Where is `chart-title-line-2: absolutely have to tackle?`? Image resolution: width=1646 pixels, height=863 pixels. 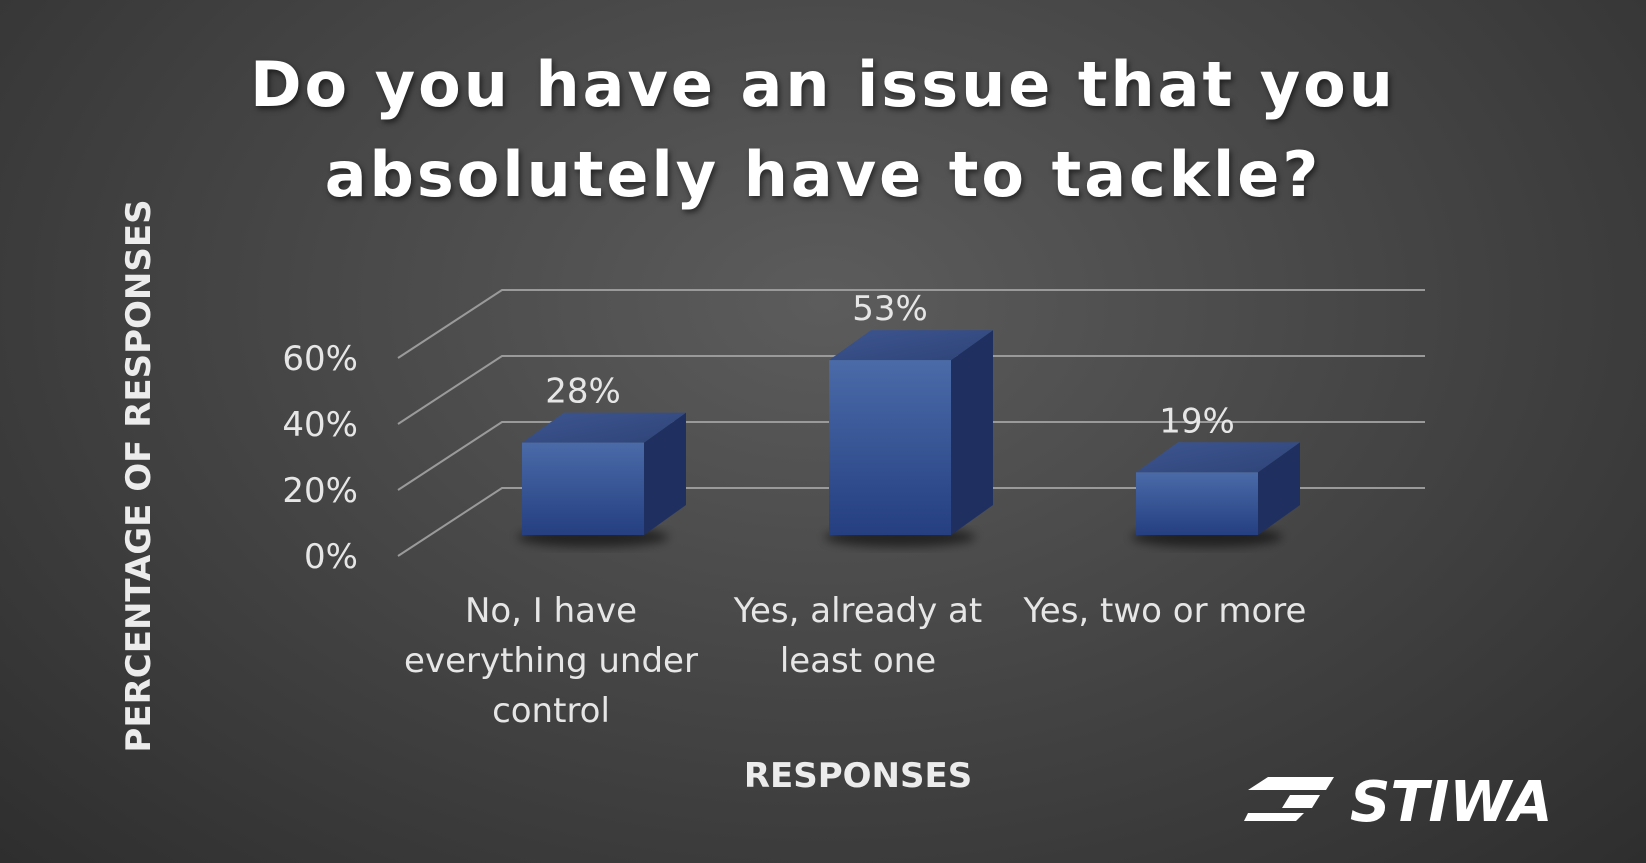 chart-title-line-2: absolutely have to tackle? is located at coordinates (823, 174).